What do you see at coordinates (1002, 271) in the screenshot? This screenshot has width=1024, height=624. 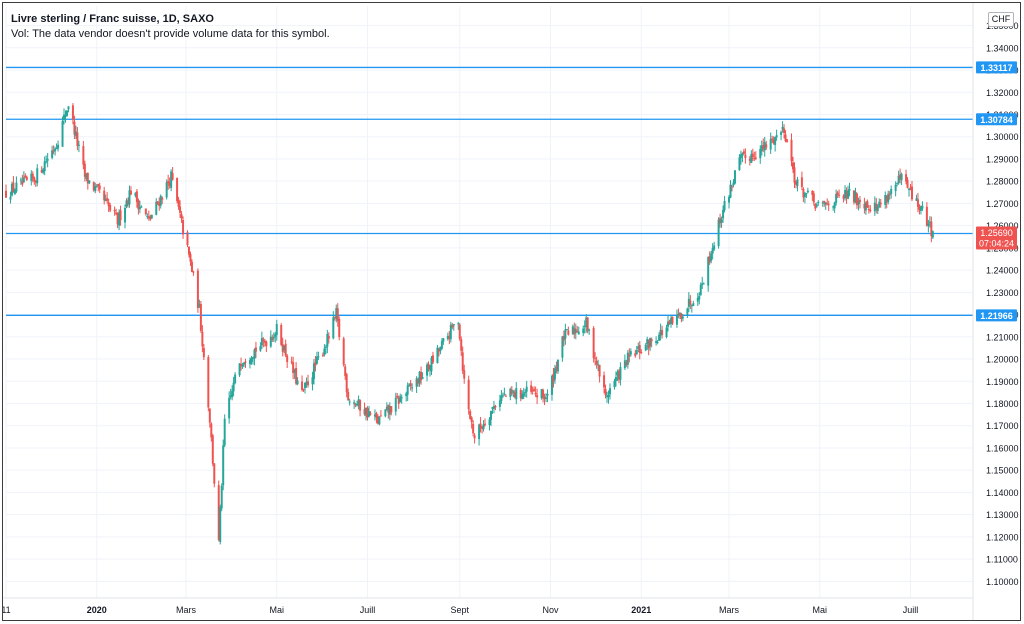 I see `y-tick-label: 1.24000` at bounding box center [1002, 271].